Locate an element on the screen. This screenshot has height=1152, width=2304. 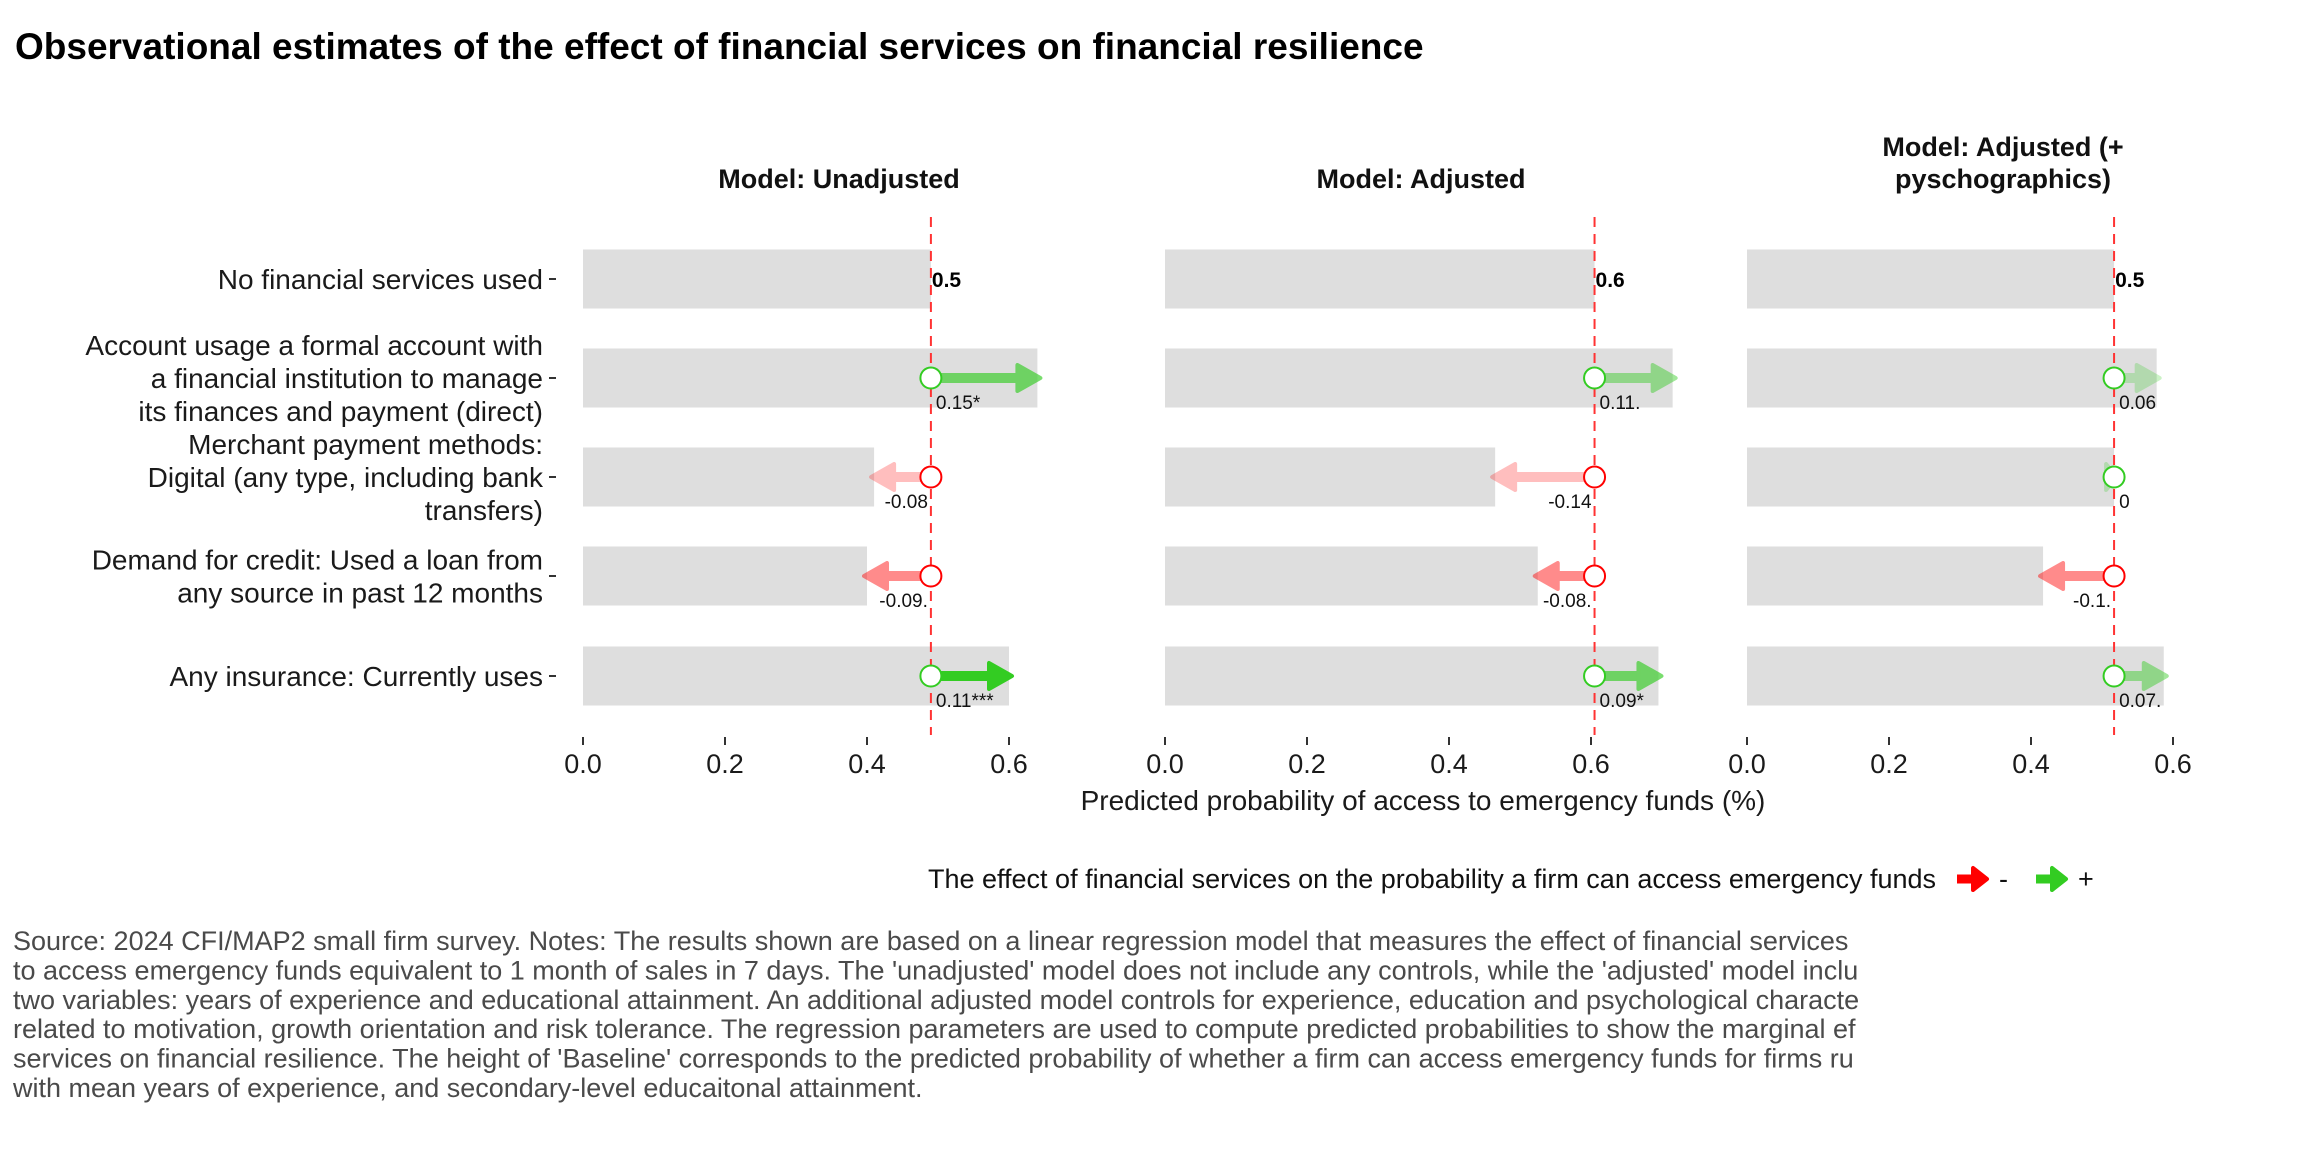
legend-key-negative: - is located at coordinates (1982, 879).